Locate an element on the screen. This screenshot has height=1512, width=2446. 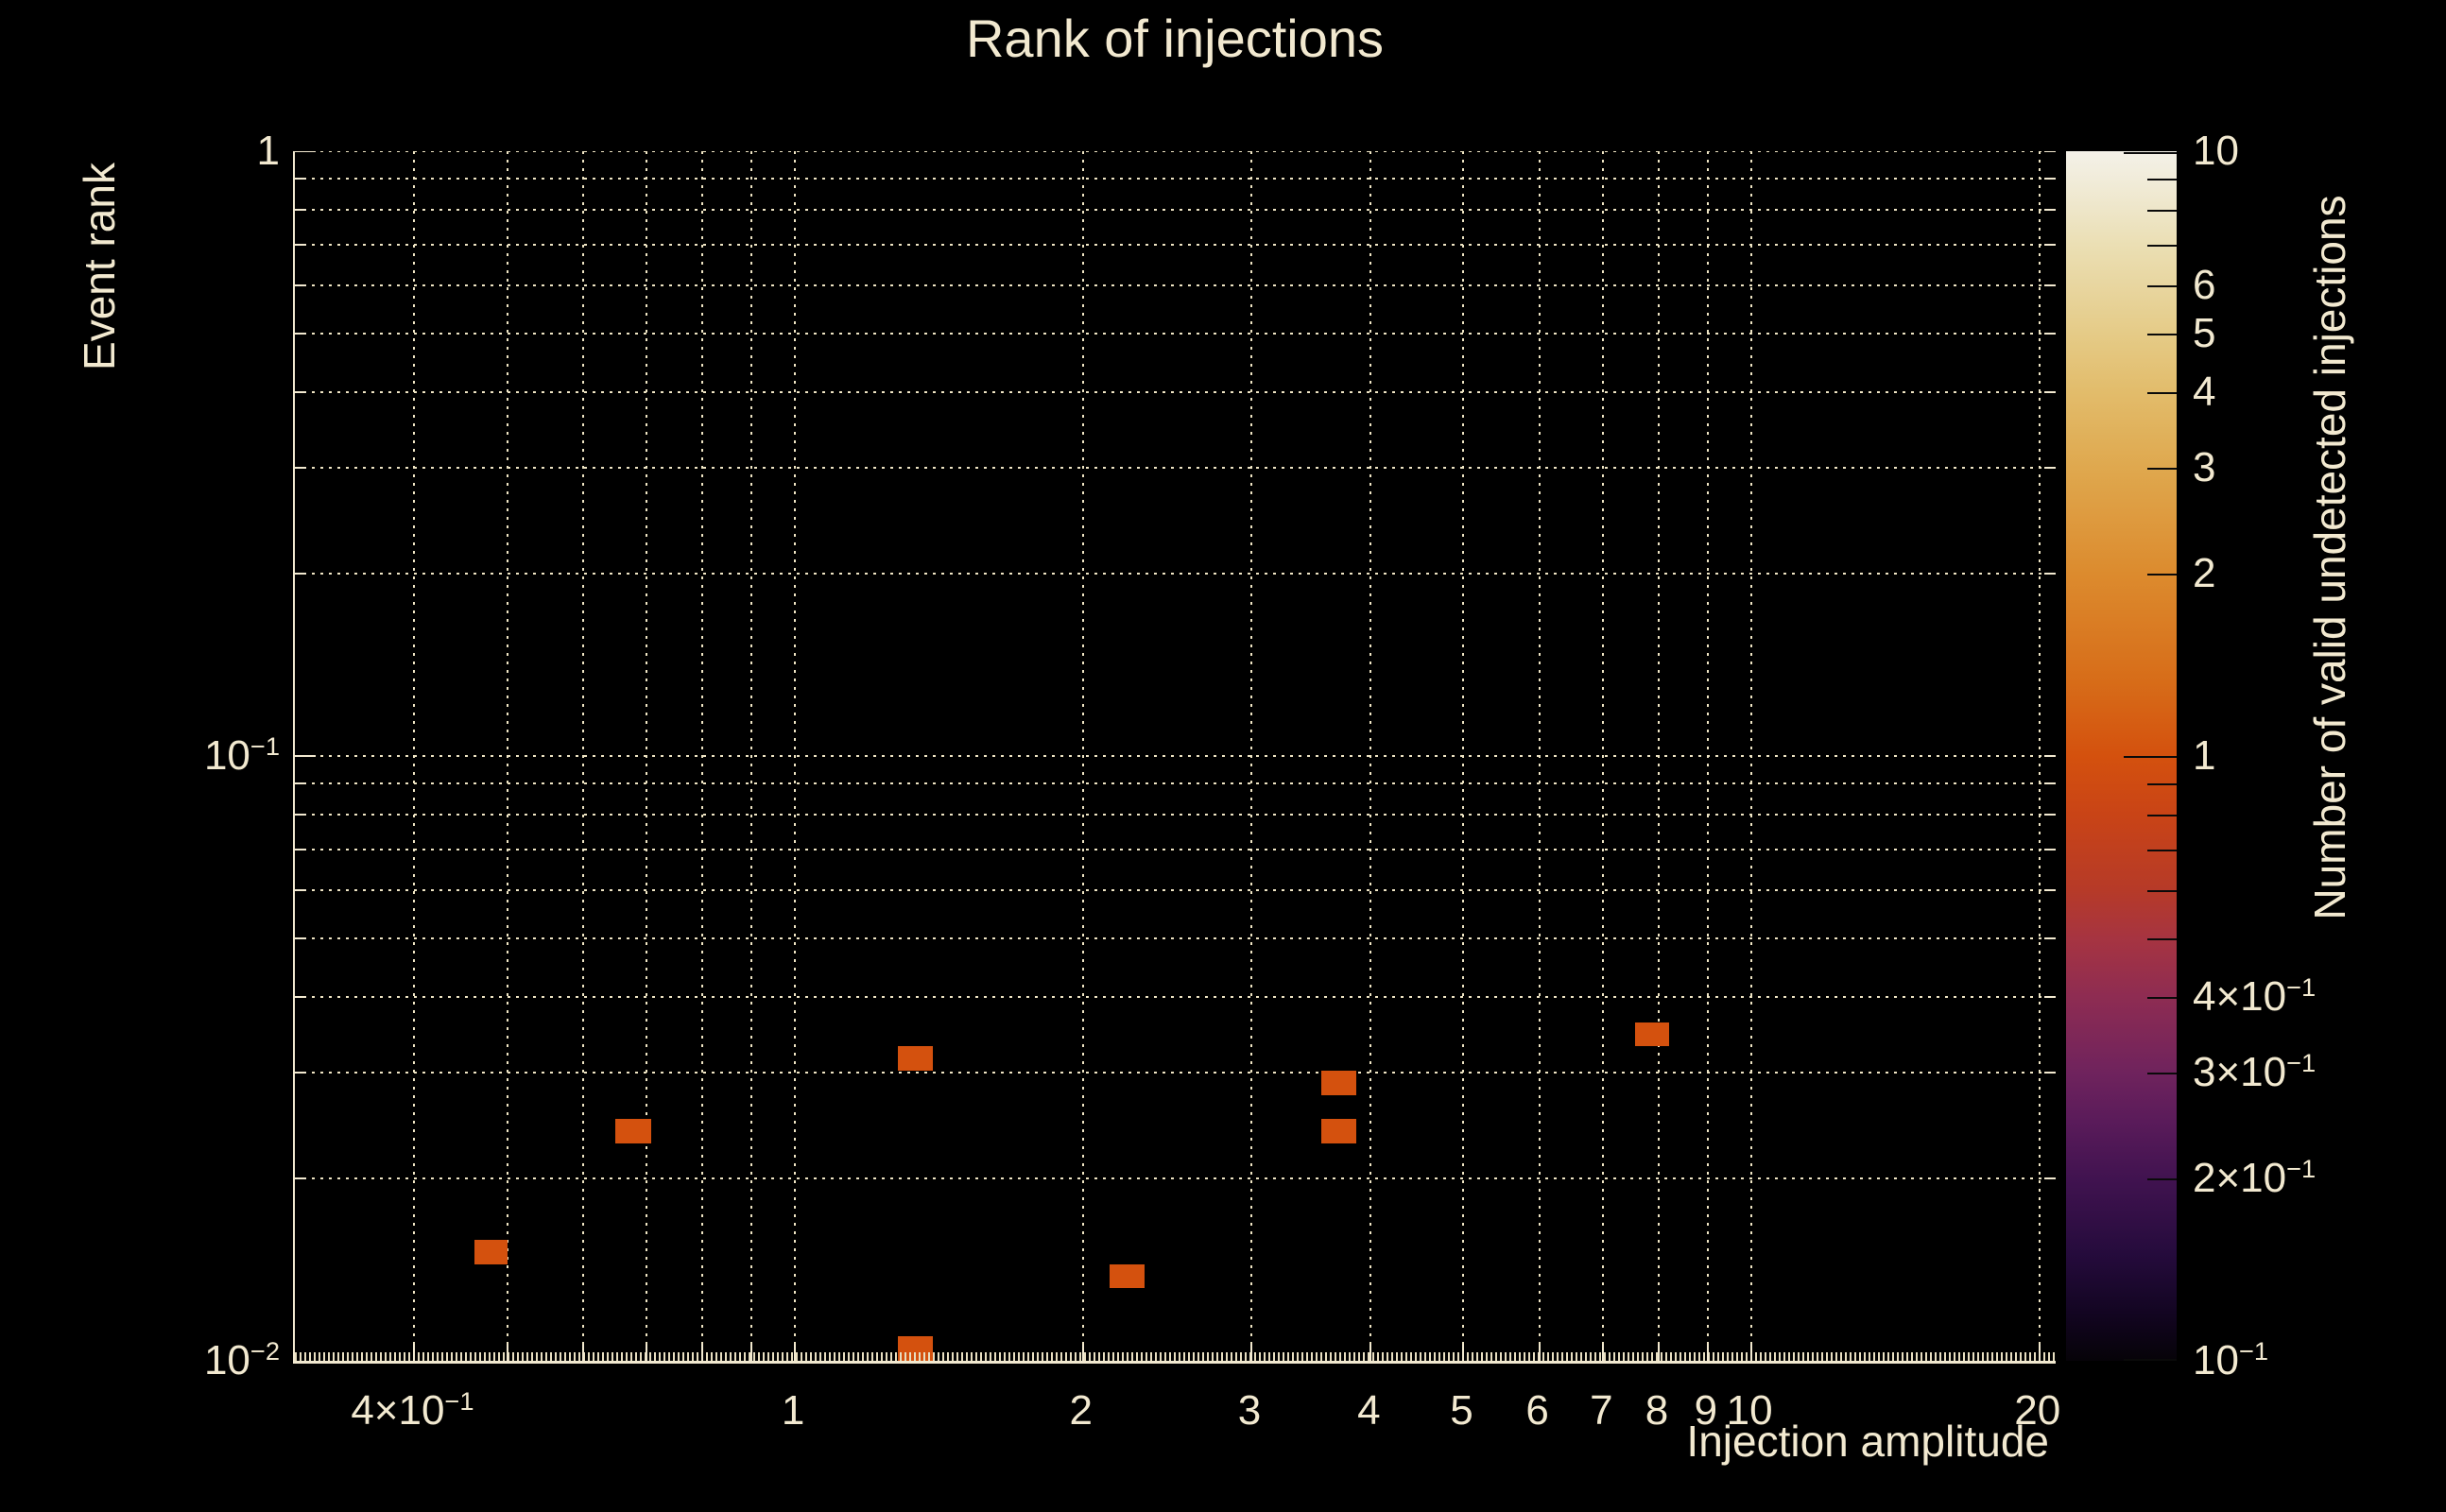
x-tick-label: 10 is located at coordinates (1749, 1410).